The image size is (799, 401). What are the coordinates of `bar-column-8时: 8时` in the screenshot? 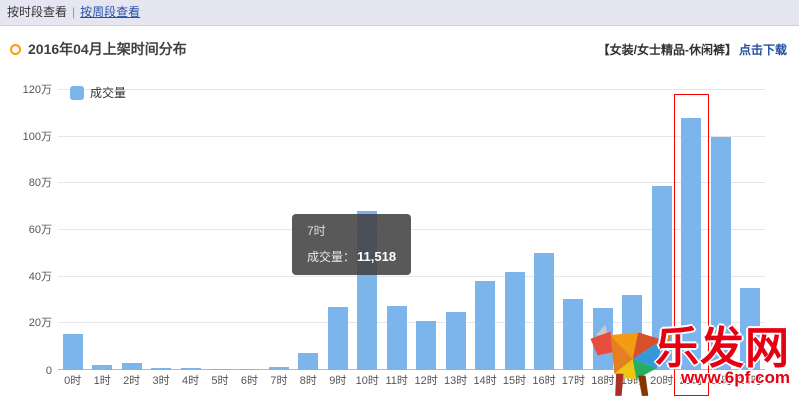 It's located at (308, 238).